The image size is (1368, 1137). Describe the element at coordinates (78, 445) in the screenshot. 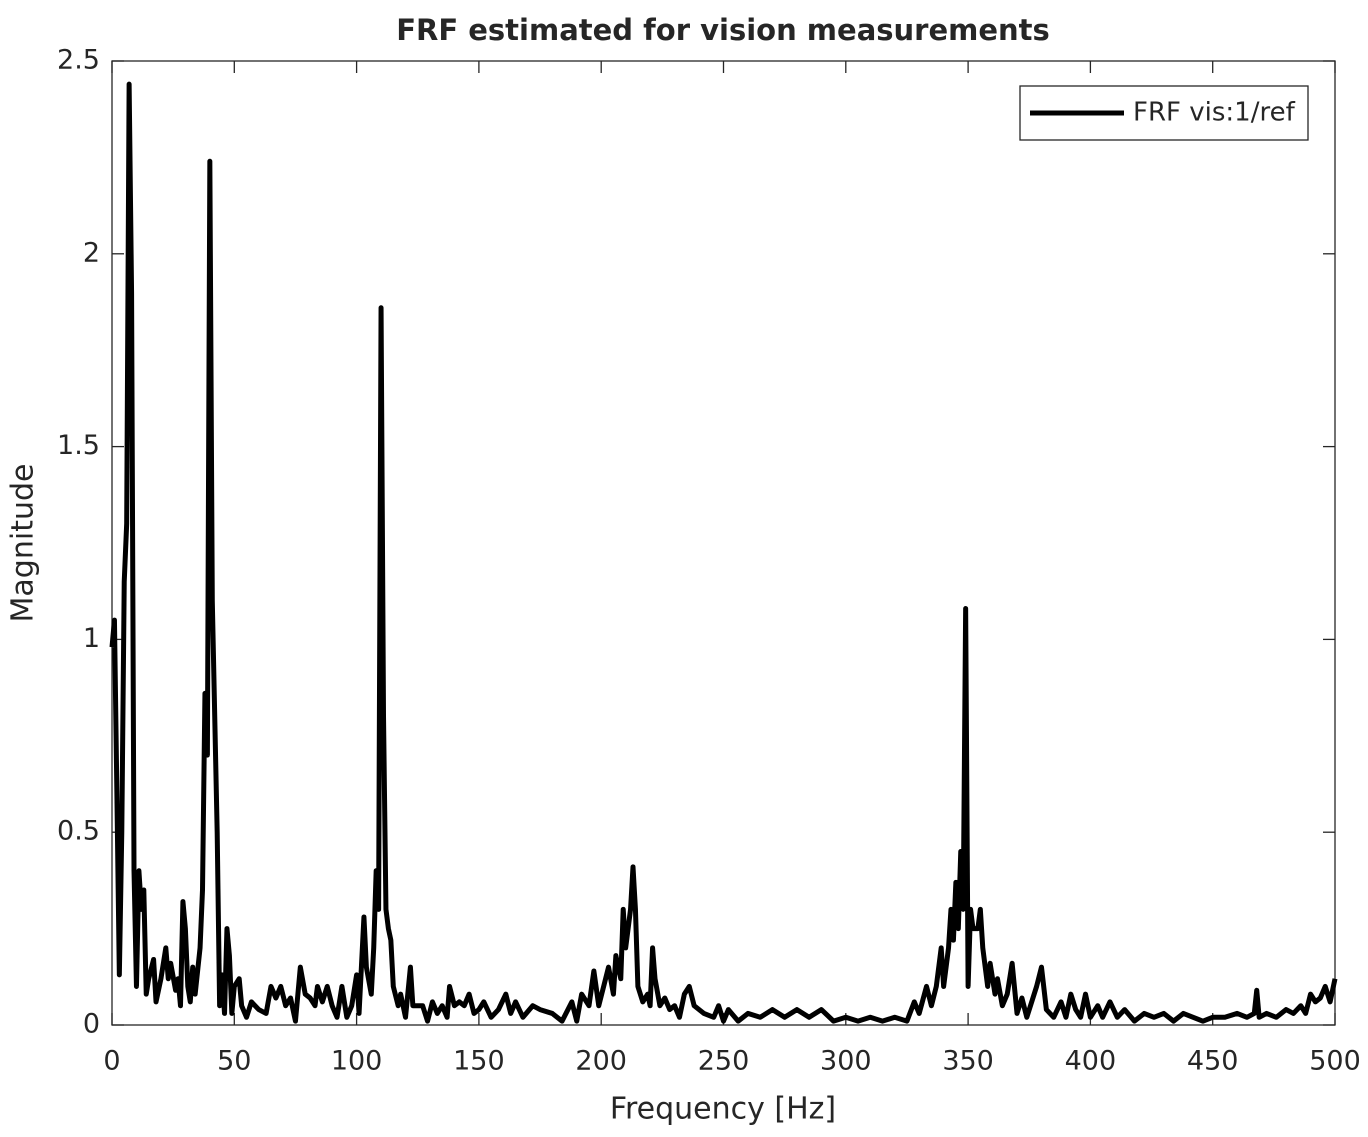

I see `y-tick-label: 1.5` at that location.